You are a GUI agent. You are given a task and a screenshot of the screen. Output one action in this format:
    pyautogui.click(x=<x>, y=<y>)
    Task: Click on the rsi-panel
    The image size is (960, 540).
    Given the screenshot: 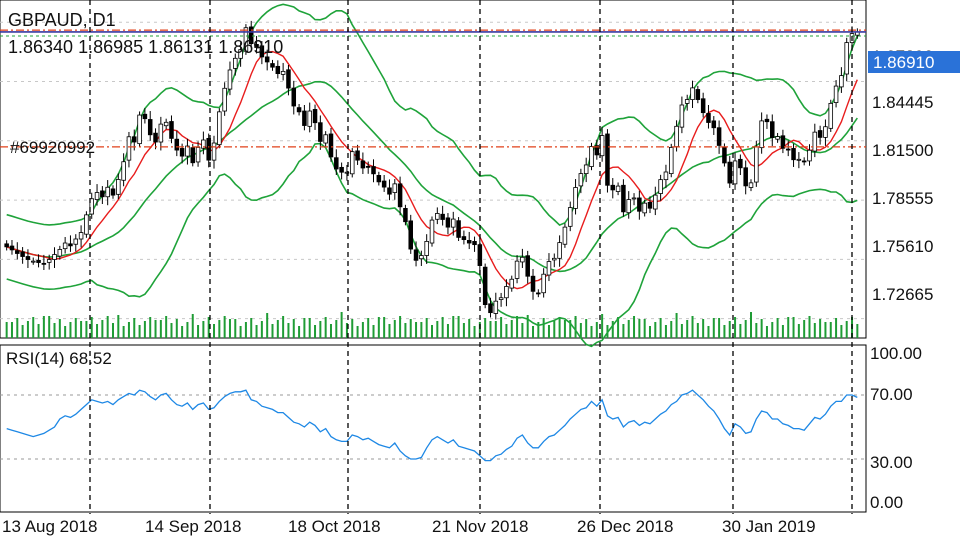 What is the action you would take?
    pyautogui.click(x=432, y=425)
    